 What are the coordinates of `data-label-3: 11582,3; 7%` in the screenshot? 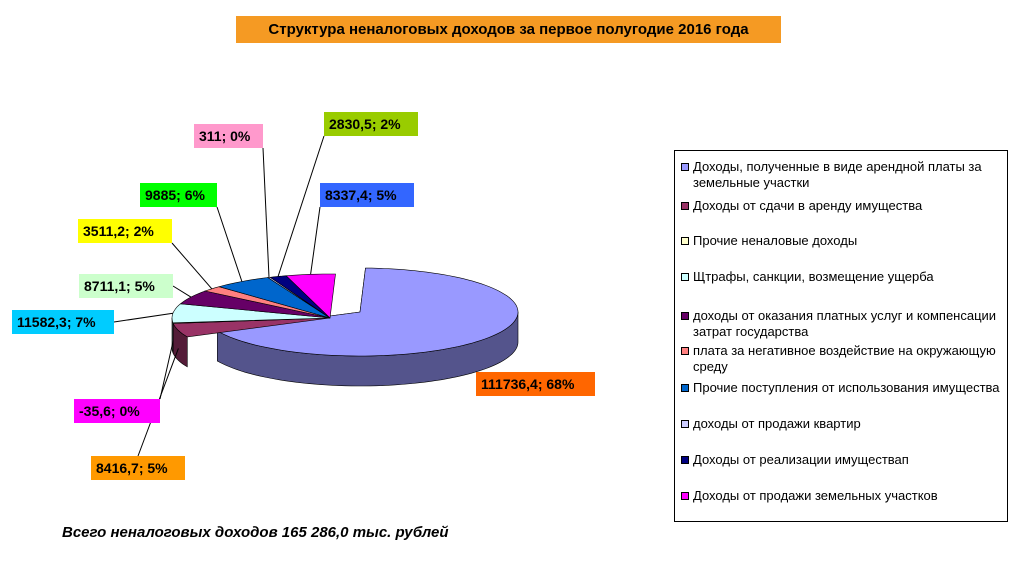 It's located at (63, 322).